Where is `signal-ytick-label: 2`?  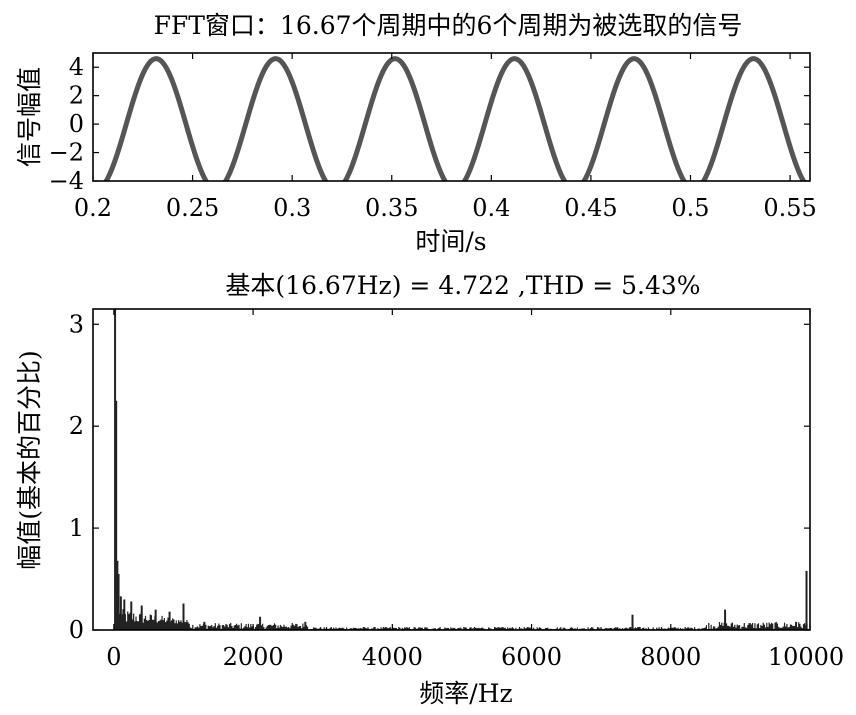
signal-ytick-label: 2 is located at coordinates (76, 96).